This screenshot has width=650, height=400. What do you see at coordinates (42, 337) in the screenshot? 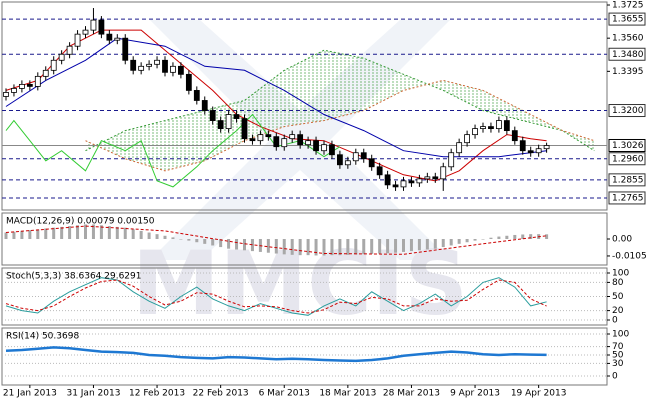
I see `panel-title: RSI(14) 50.3698` at bounding box center [42, 337].